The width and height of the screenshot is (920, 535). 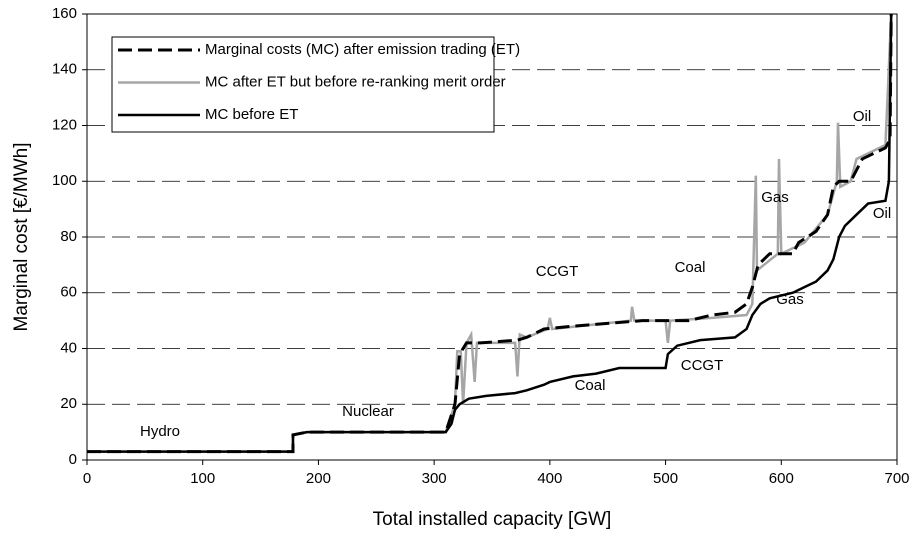 I want to click on y-tick-label: 0, so click(x=73, y=459).